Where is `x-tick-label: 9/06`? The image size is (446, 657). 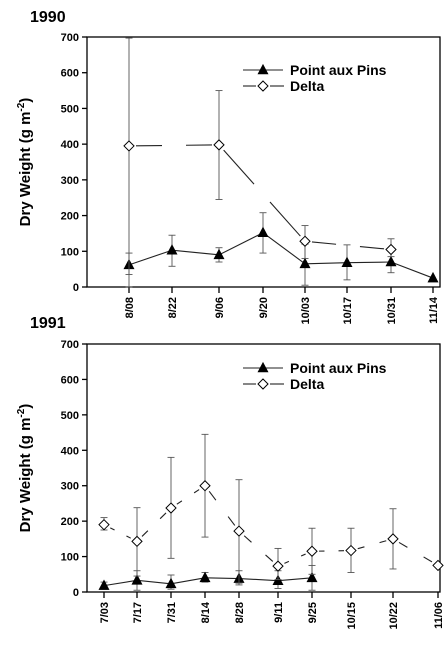 x-tick-label: 9/06 is located at coordinates (220, 307).